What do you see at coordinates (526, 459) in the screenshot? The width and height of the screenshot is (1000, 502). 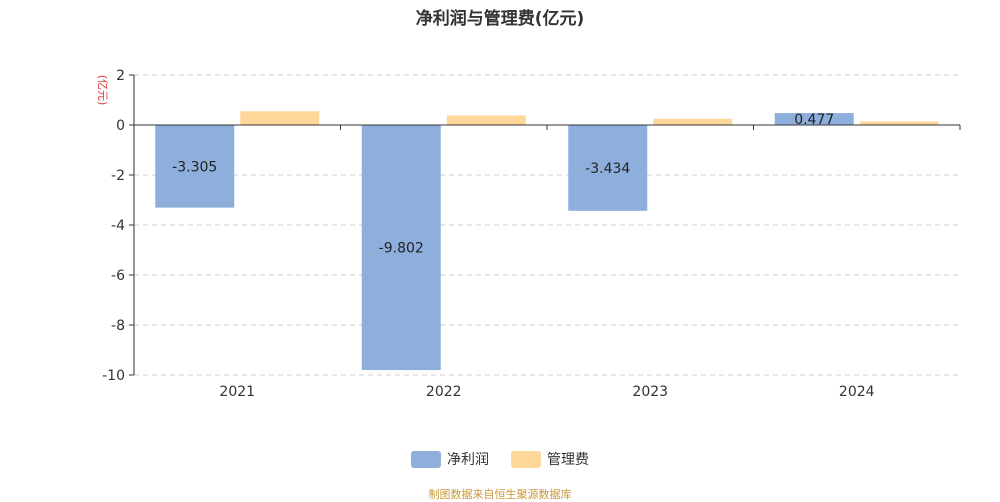 I see `legend-swatch-admin-expense` at bounding box center [526, 459].